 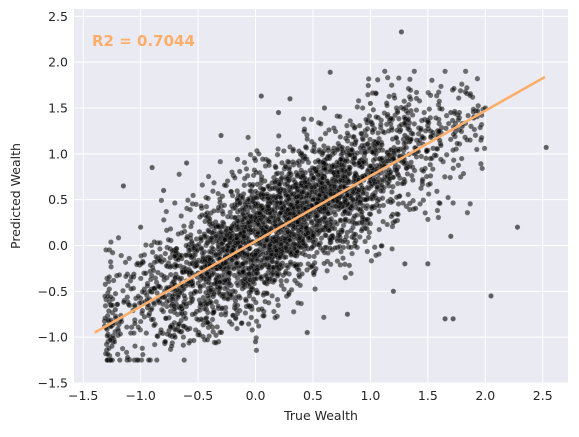 What do you see at coordinates (53, 337) in the screenshot?
I see `y-tick-label: −1.0` at bounding box center [53, 337].